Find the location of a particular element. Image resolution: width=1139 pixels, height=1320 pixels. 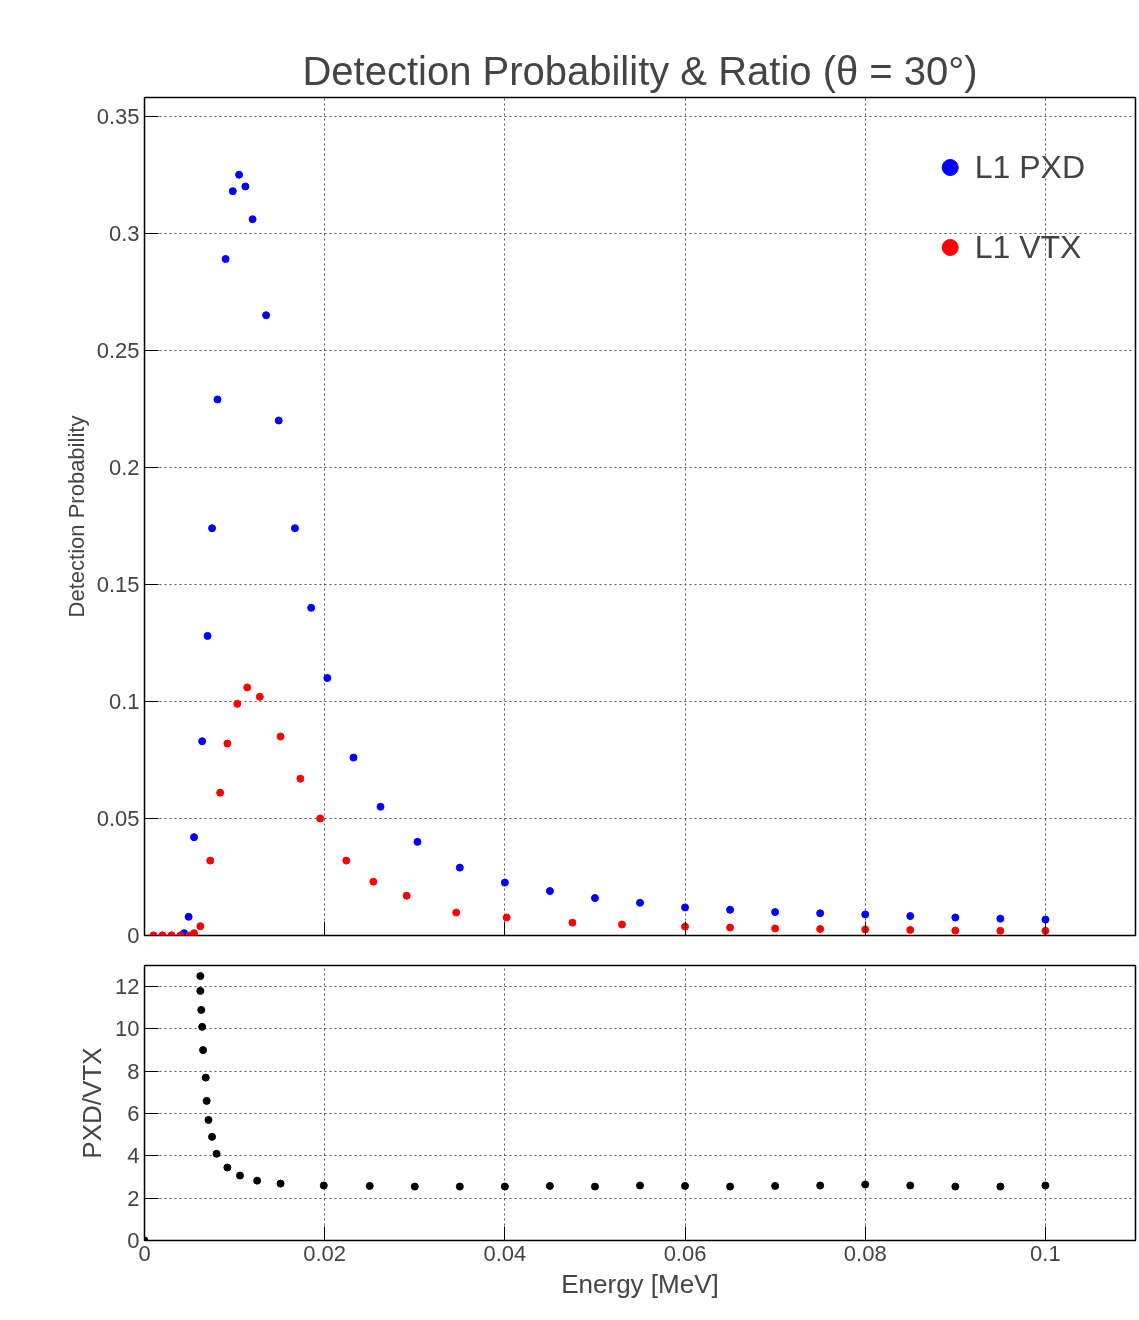

y-tick-label: 0.3 is located at coordinates (124, 233).